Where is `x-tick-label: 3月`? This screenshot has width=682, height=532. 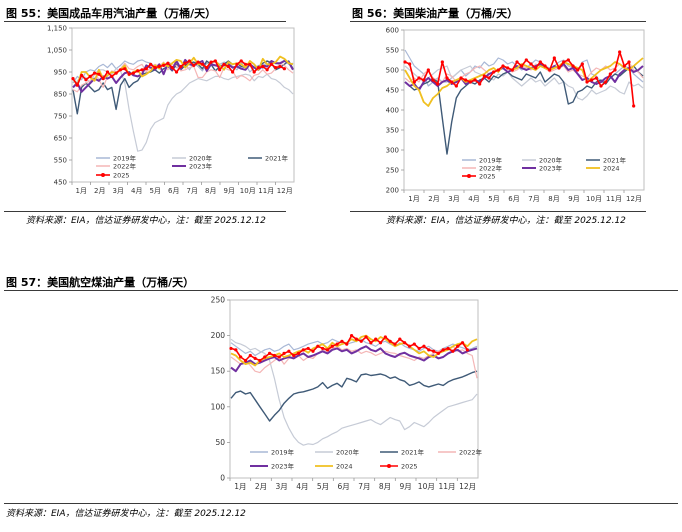 x-tick-label: 3月 is located at coordinates (453, 199).